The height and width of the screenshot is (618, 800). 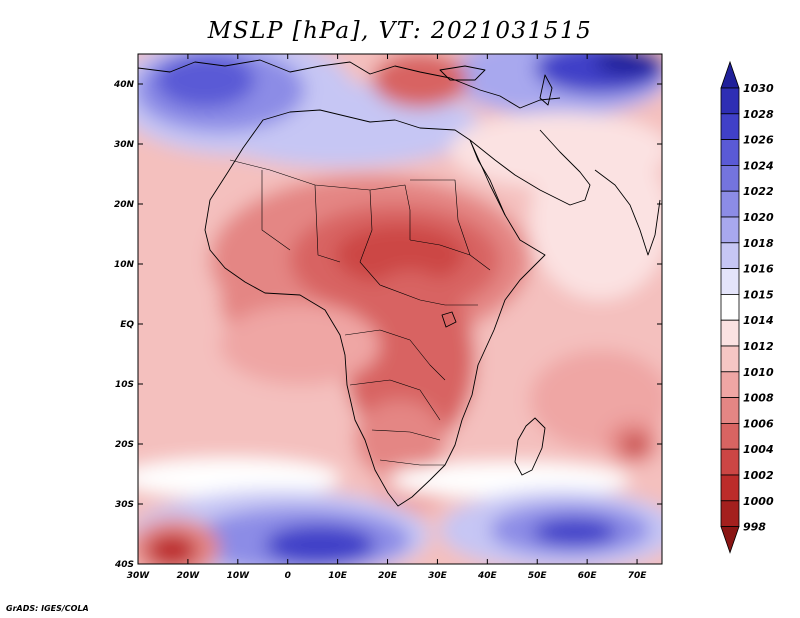 I want to click on colorbar-bottom-arrow, so click(x=730, y=540).